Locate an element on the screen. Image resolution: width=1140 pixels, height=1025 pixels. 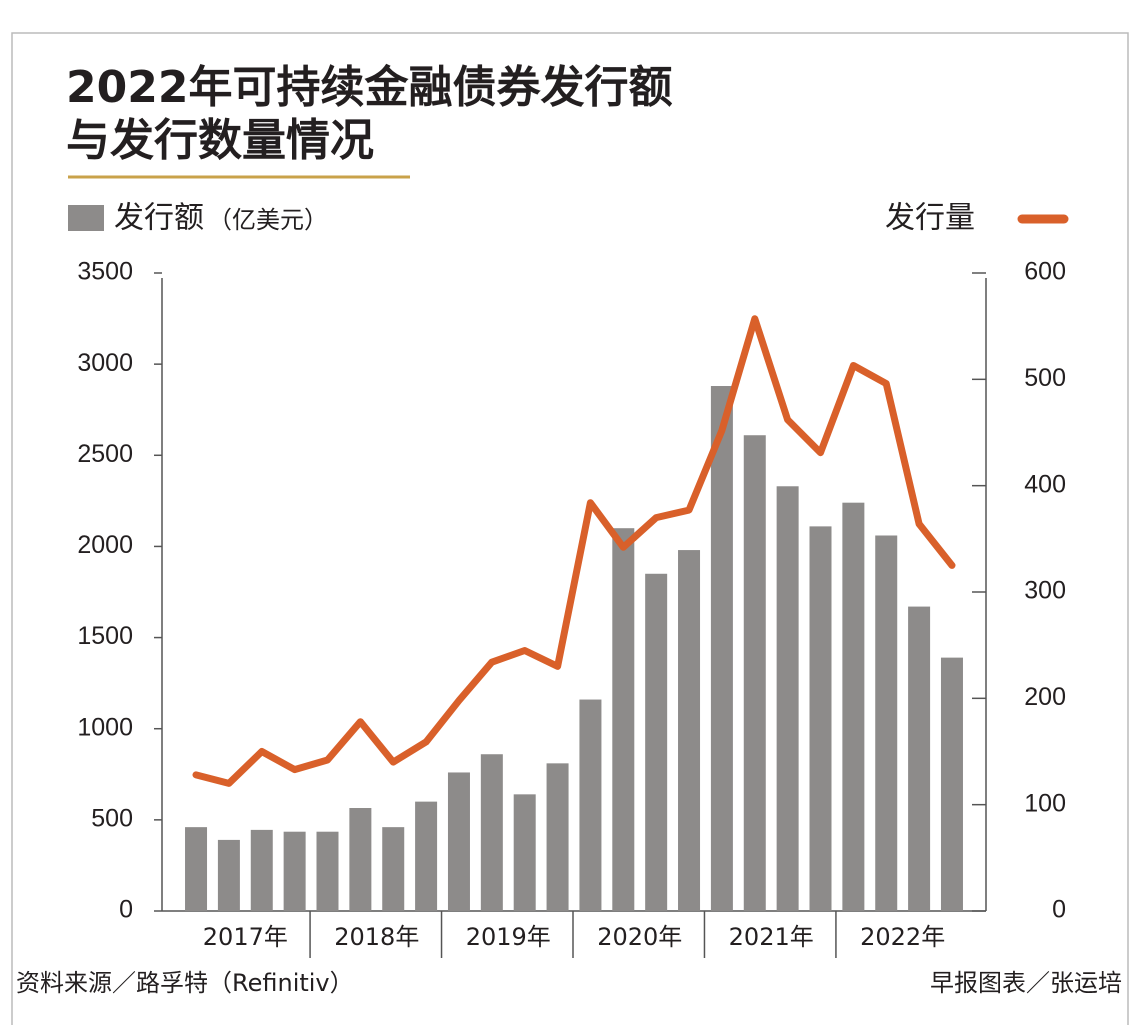
credit: 早报图表／张运培 is located at coordinates (1026, 983).